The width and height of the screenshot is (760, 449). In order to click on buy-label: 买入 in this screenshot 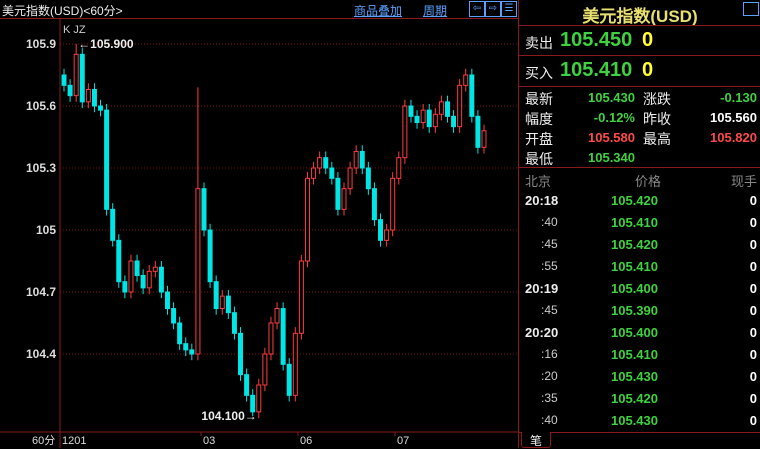, I will do `click(539, 73)`.